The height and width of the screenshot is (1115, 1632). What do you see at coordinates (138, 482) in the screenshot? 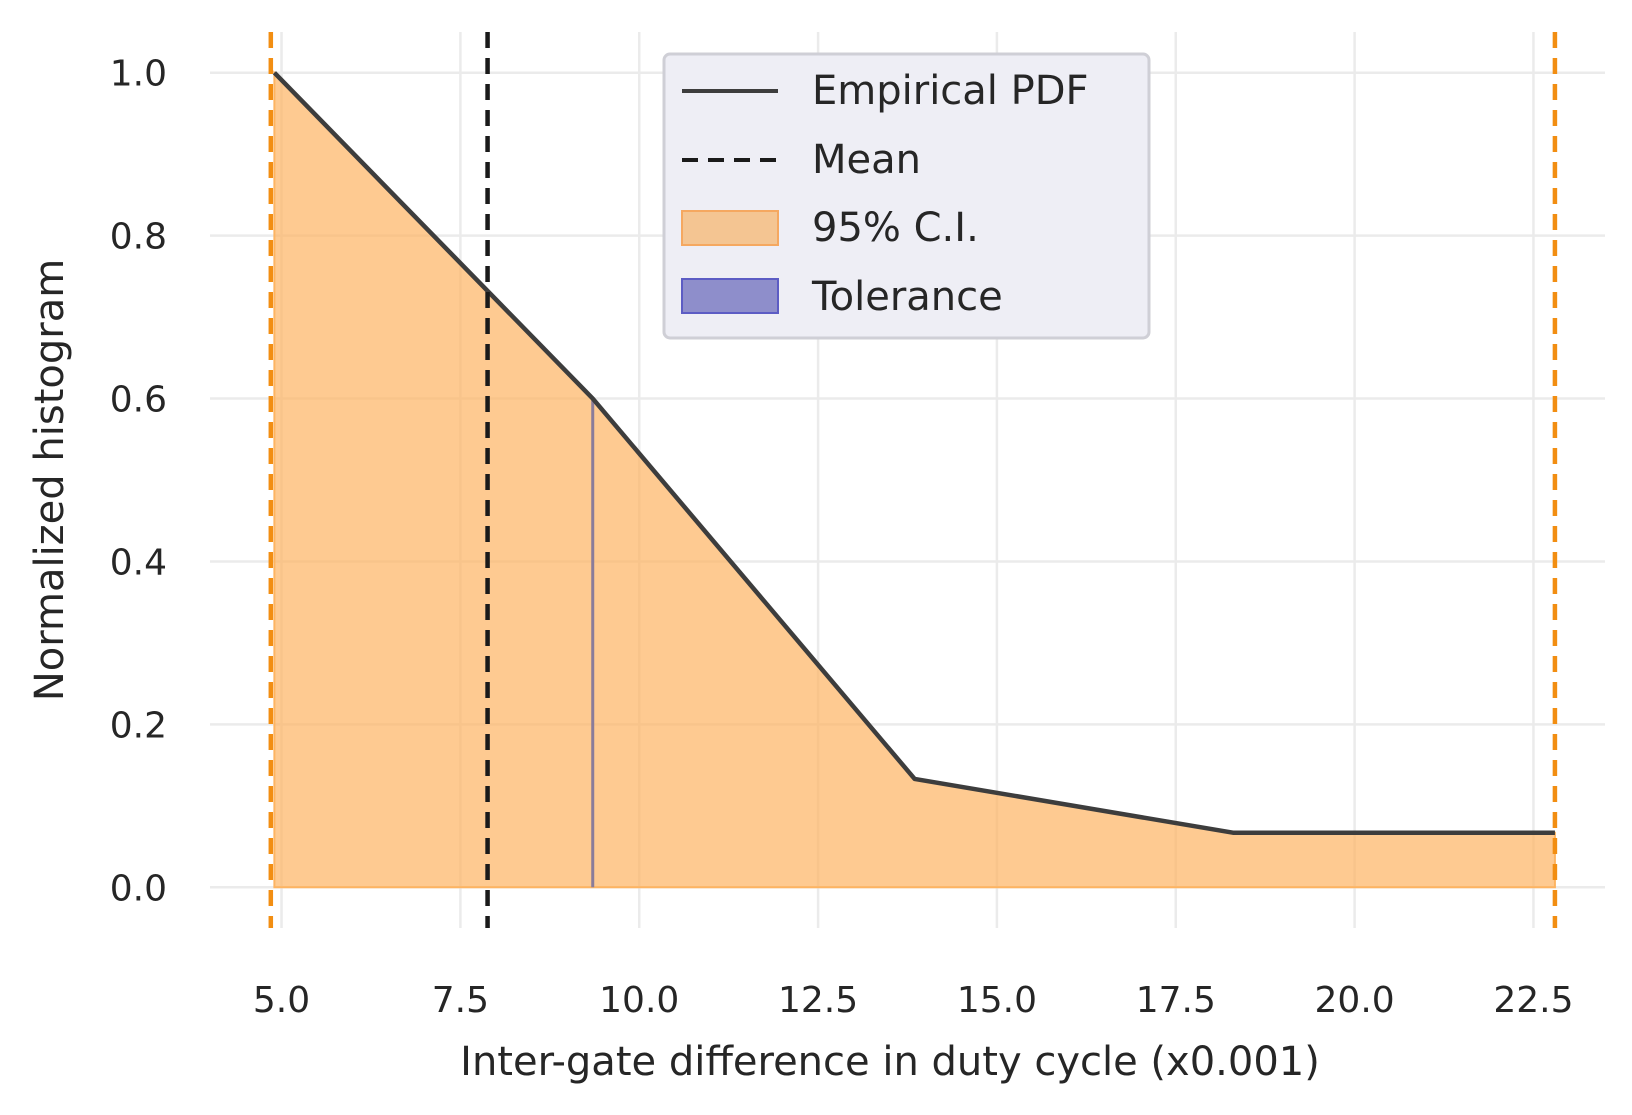
I see `y-axis-ticks: 0.0 0.2 0.4 0.6 0.8 1.0` at bounding box center [138, 482].